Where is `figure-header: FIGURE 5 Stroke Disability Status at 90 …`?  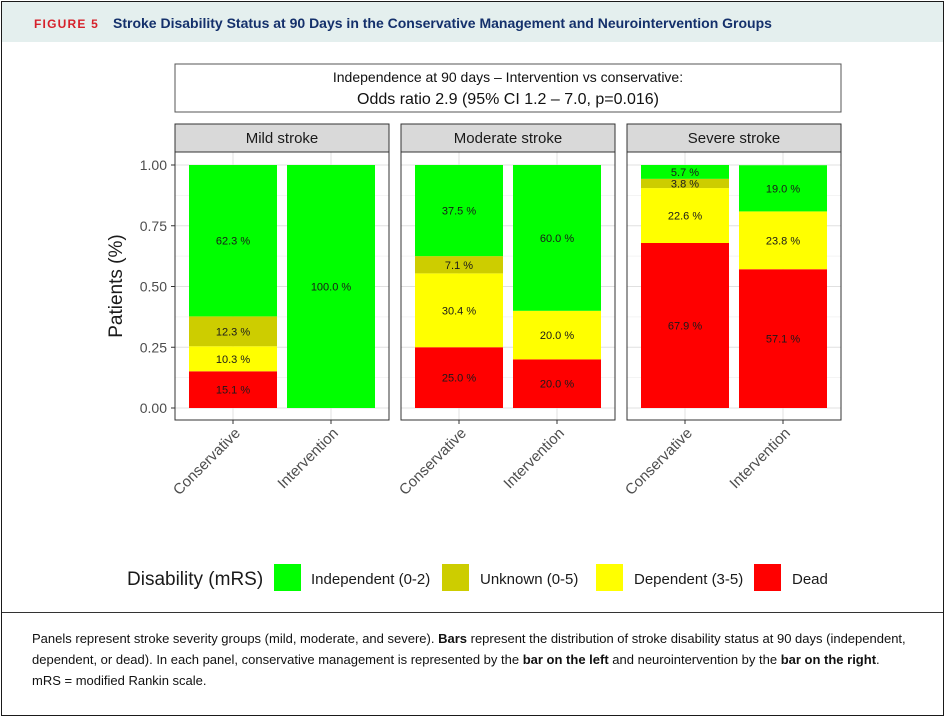 figure-header: FIGURE 5 Stroke Disability Status at 90 … is located at coordinates (472, 22).